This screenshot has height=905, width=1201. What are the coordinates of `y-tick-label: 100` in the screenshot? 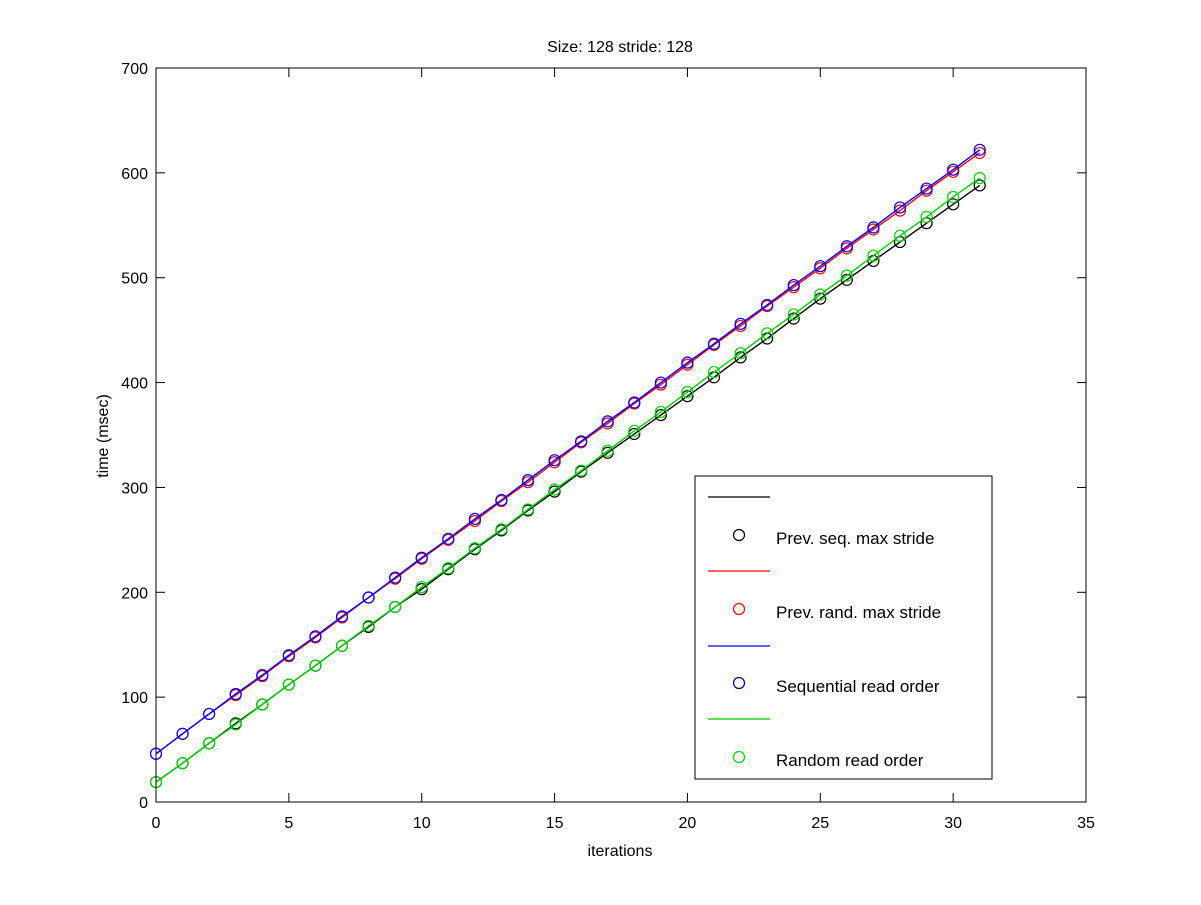 It's located at (134, 698).